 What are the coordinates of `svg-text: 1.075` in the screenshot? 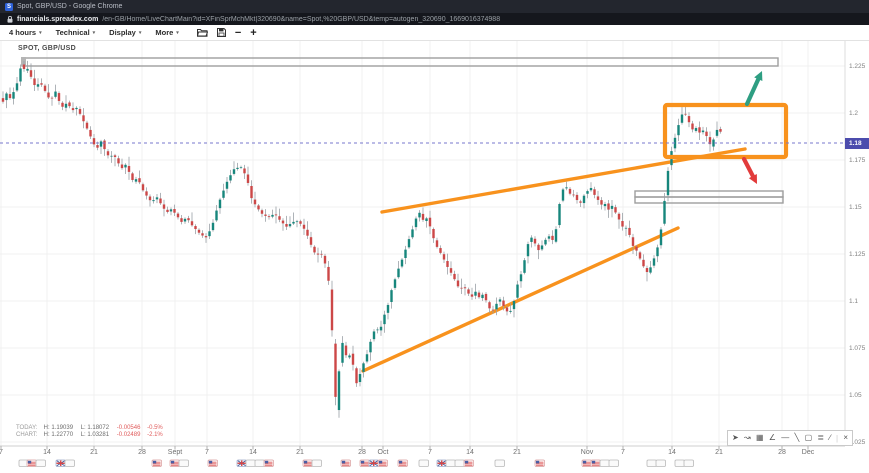 It's located at (857, 348).